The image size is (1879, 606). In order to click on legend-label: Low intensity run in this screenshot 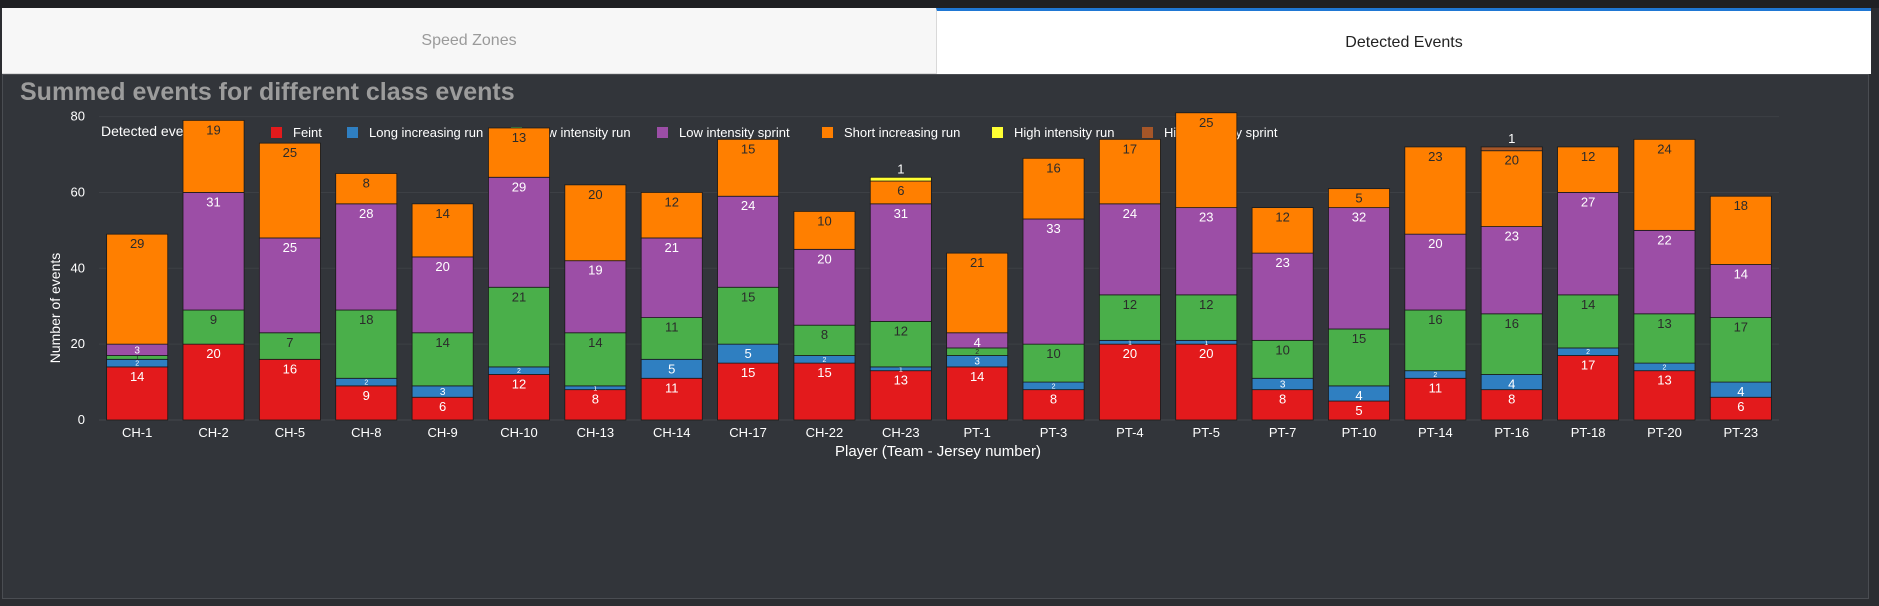, I will do `click(582, 132)`.